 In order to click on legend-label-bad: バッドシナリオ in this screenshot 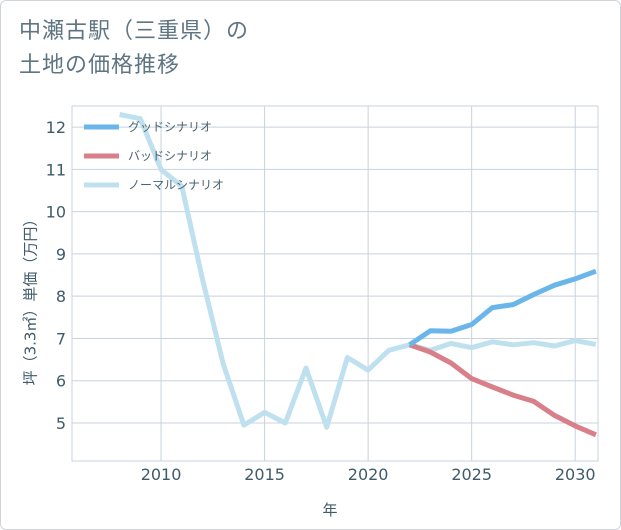, I will do `click(170, 156)`.